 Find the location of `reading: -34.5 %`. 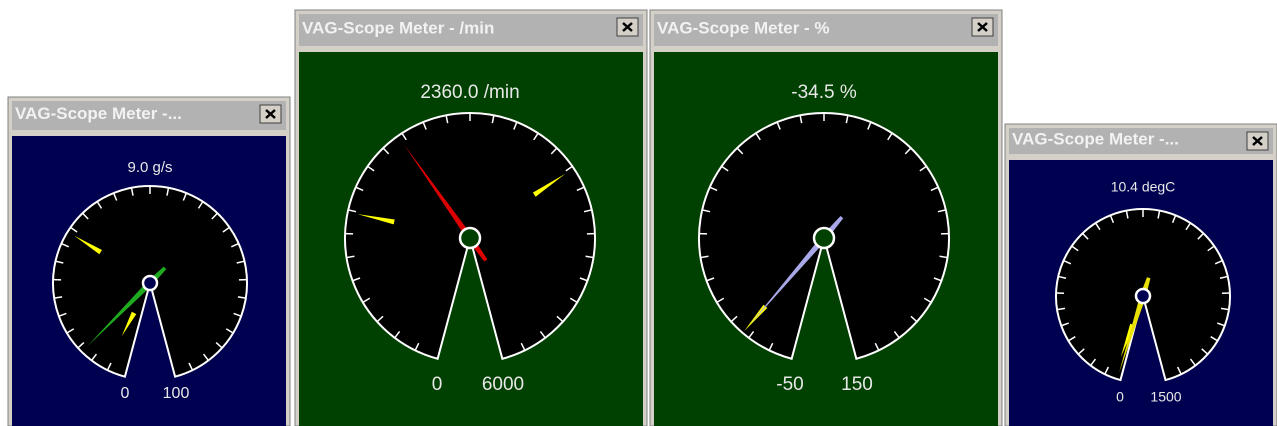

reading: -34.5 % is located at coordinates (824, 92).